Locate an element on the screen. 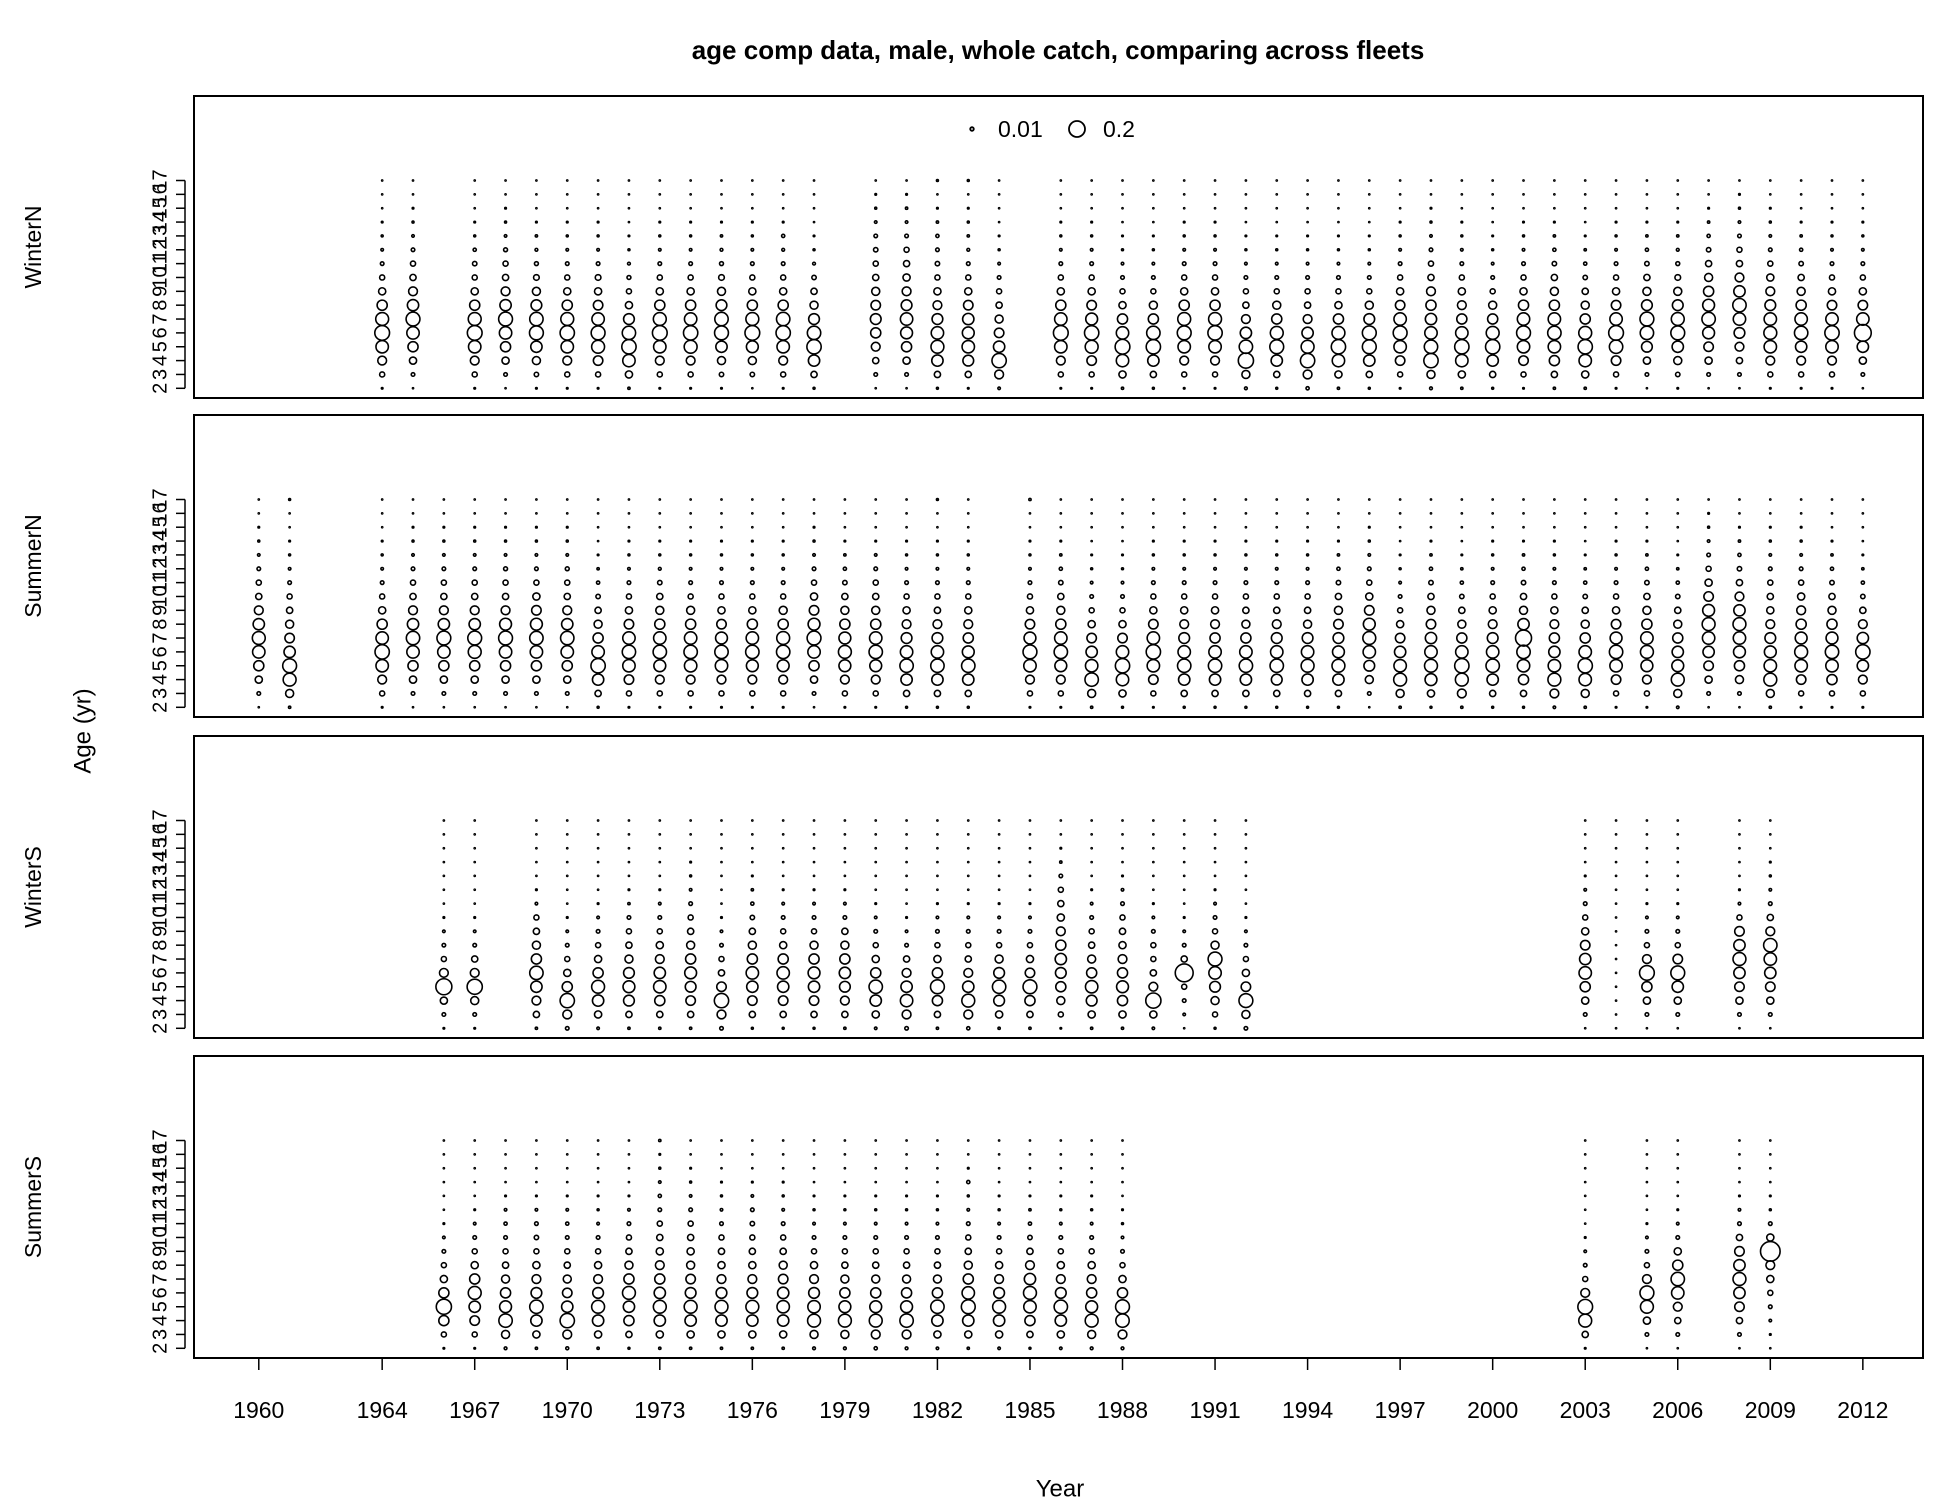  y-tick-label: 17 is located at coordinates (160, 180).